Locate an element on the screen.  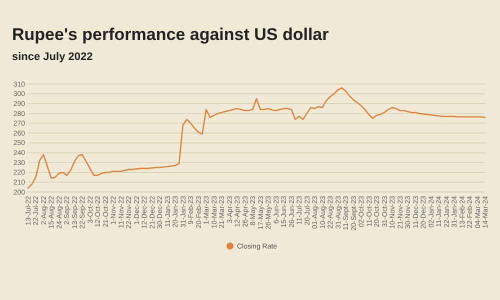
chart-title: Rupee's performance against US dollar is located at coordinates (171, 34).